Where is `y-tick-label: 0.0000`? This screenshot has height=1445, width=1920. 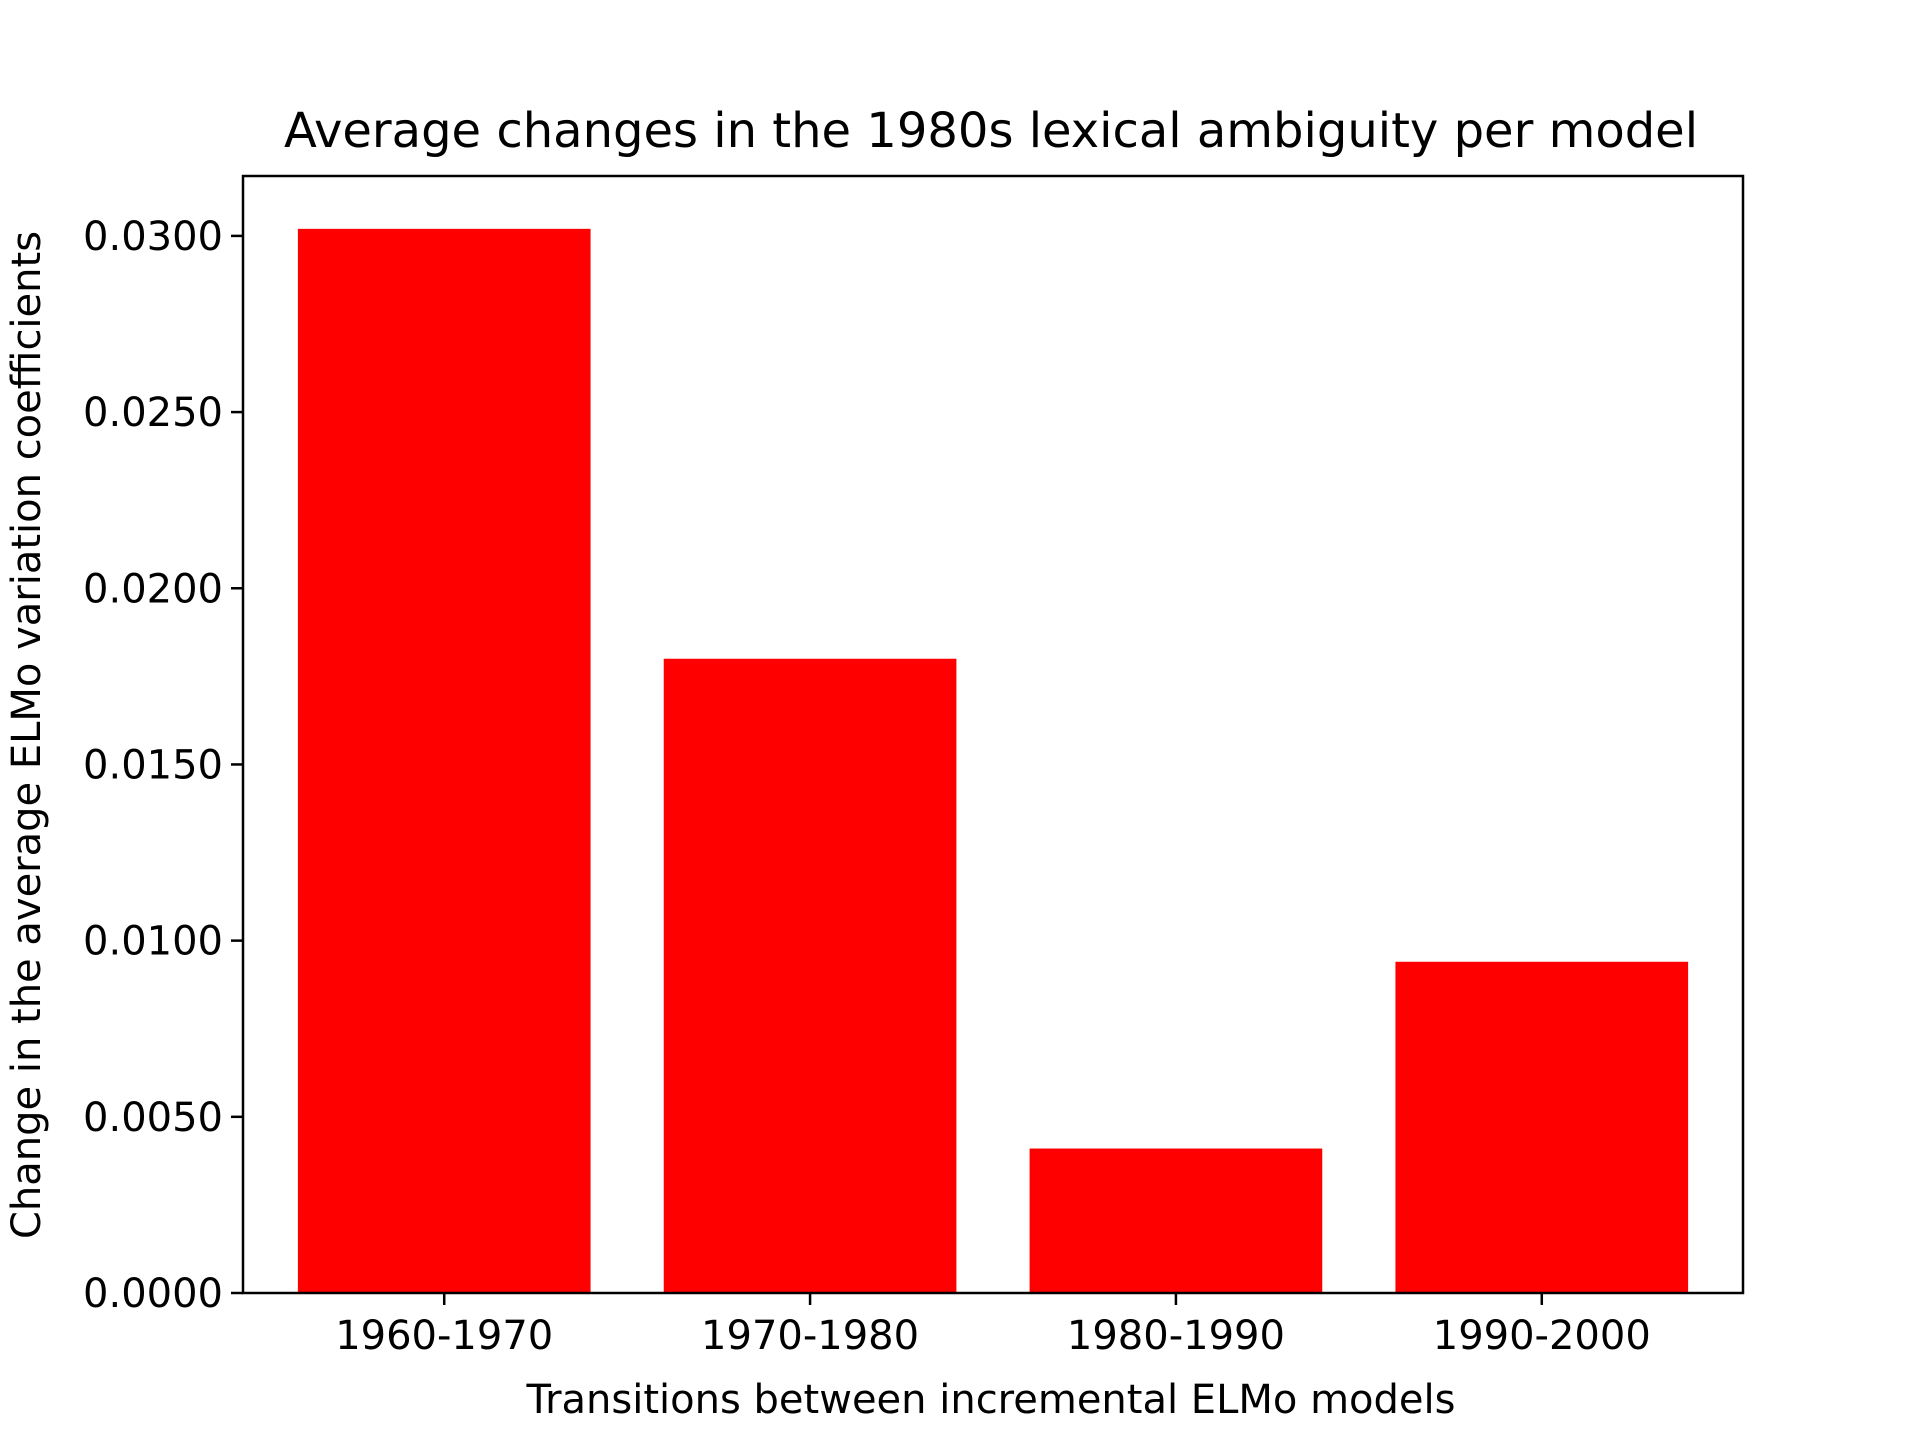 y-tick-label: 0.0000 is located at coordinates (153, 1294).